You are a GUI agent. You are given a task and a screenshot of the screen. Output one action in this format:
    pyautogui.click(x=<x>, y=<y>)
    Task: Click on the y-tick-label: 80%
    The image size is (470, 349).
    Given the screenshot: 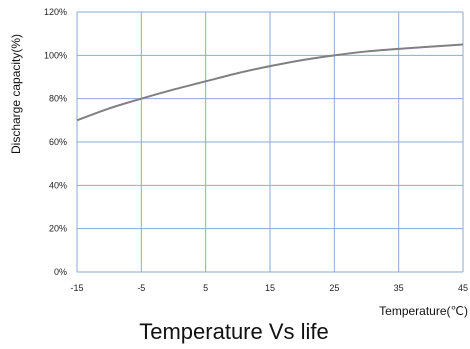 What is the action you would take?
    pyautogui.click(x=58, y=99)
    